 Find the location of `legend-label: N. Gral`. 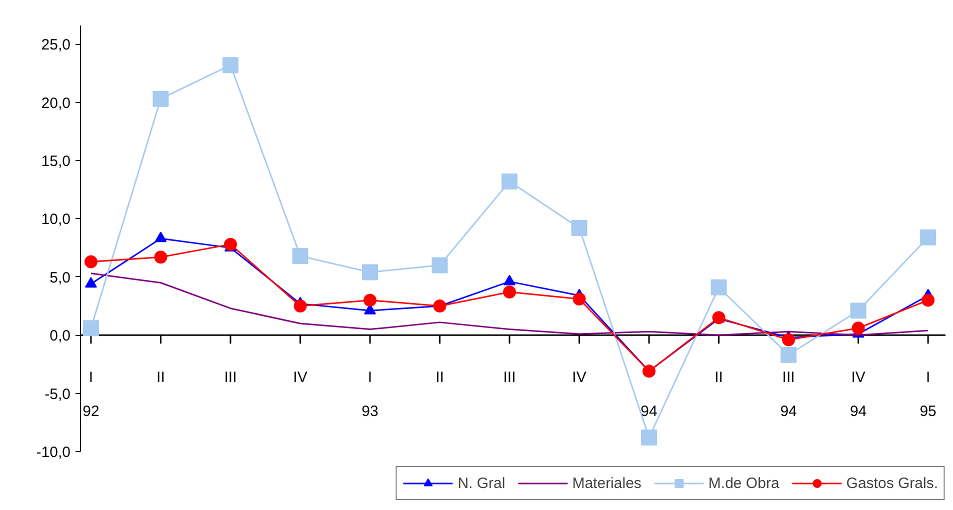

legend-label: N. Gral is located at coordinates (482, 483).